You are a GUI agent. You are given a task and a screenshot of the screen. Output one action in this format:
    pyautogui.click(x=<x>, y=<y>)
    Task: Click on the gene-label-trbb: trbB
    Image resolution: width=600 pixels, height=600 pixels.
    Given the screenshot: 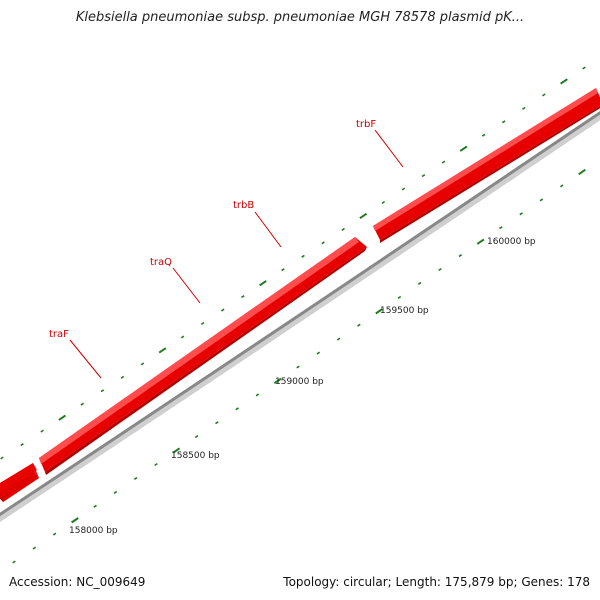 What is the action you would take?
    pyautogui.click(x=243, y=205)
    